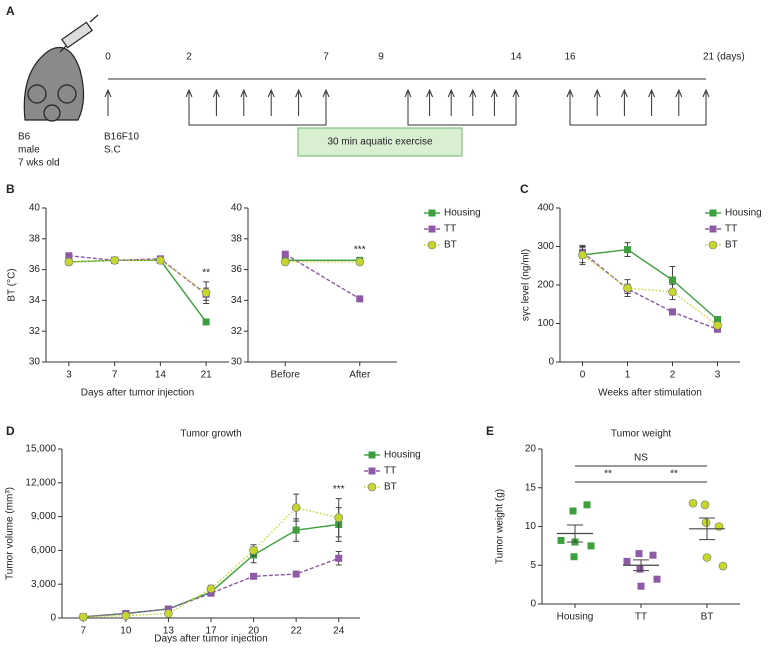 The width and height of the screenshot is (770, 648). What do you see at coordinates (211, 631) in the screenshot?
I see `x-tick-label: 17` at bounding box center [211, 631].